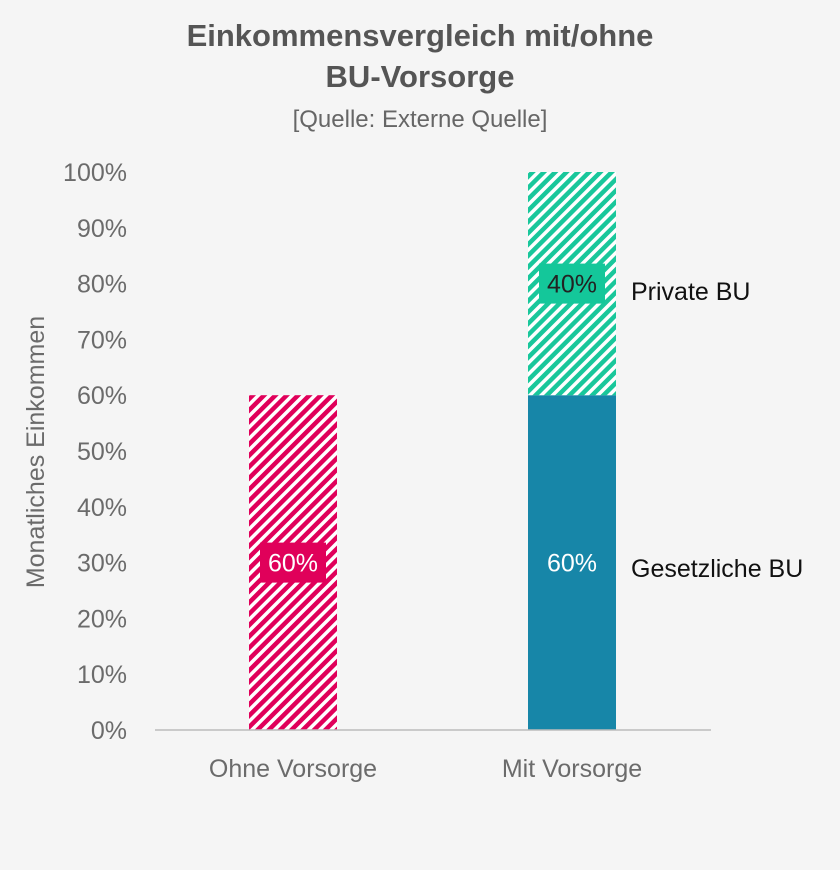  What do you see at coordinates (95, 173) in the screenshot?
I see `y-tick-label: 100%` at bounding box center [95, 173].